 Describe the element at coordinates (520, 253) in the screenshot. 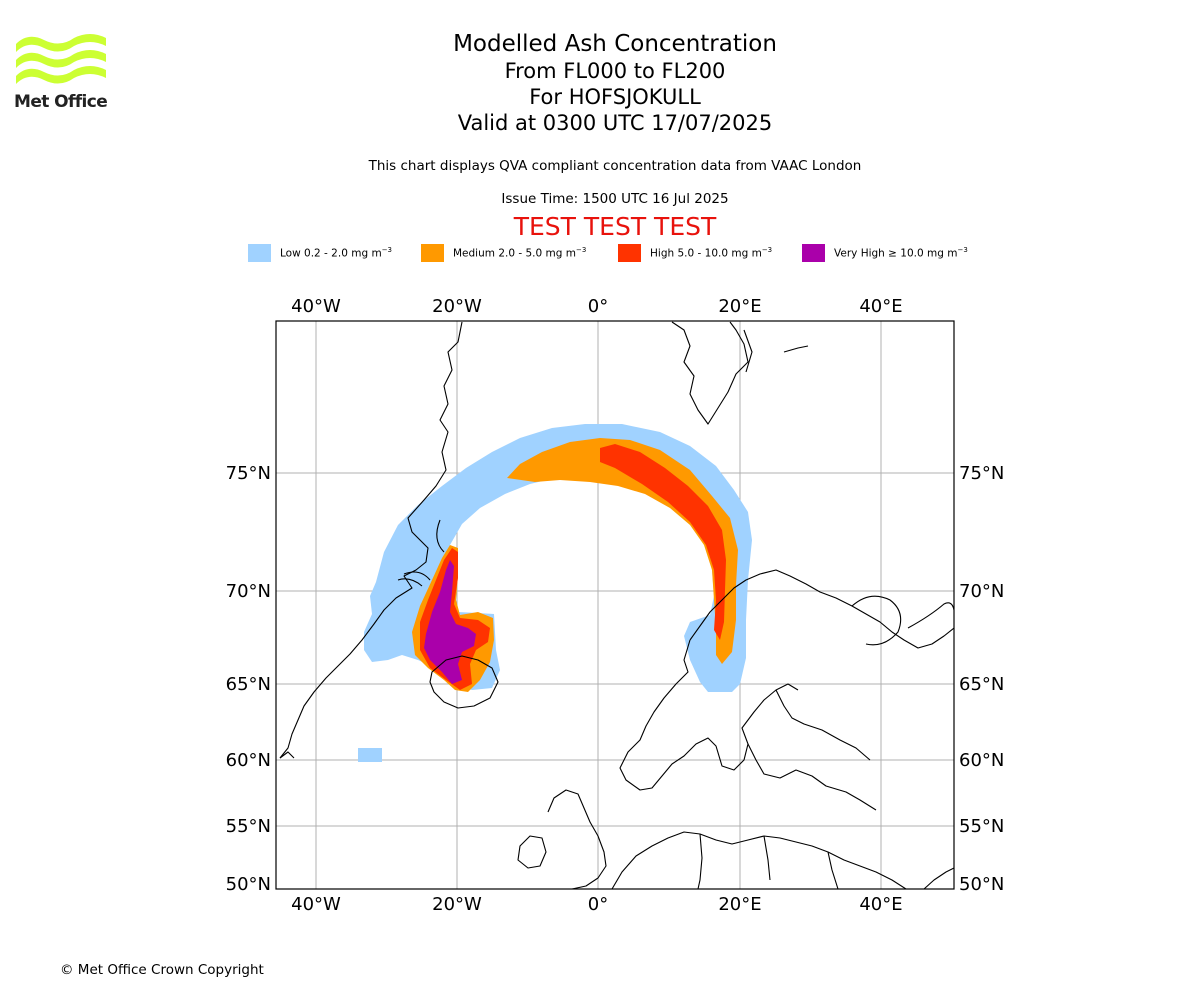

I see `legend-label-medium: Medium 2.0 - 5.0 mg m−3` at that location.